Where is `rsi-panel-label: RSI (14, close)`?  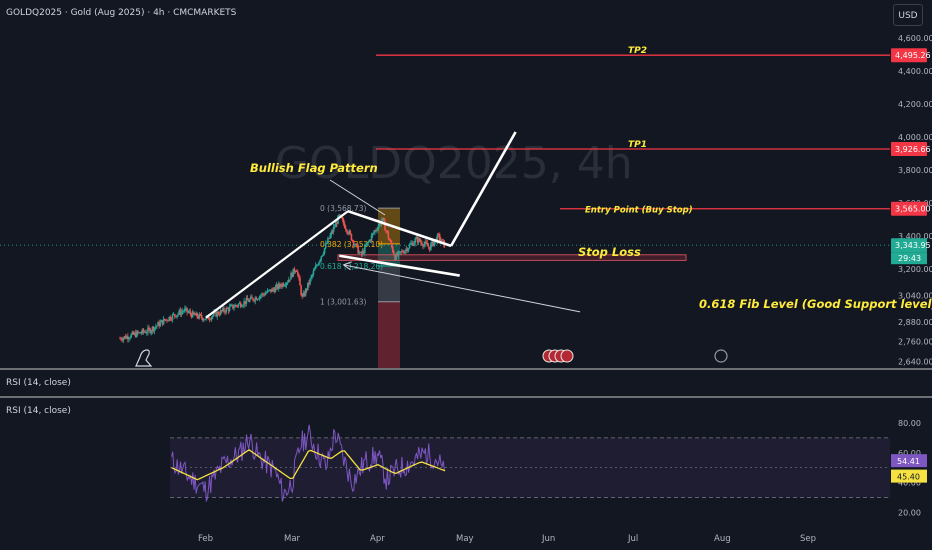 rsi-panel-label: RSI (14, close) is located at coordinates (38, 411).